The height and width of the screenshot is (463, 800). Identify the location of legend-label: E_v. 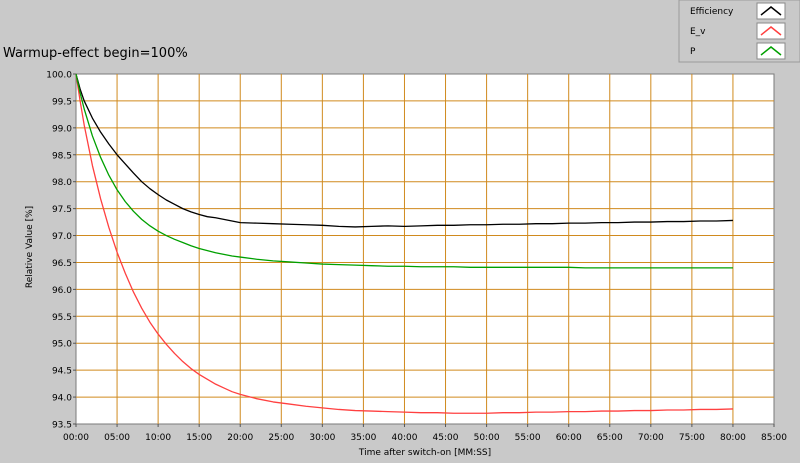
(698, 32).